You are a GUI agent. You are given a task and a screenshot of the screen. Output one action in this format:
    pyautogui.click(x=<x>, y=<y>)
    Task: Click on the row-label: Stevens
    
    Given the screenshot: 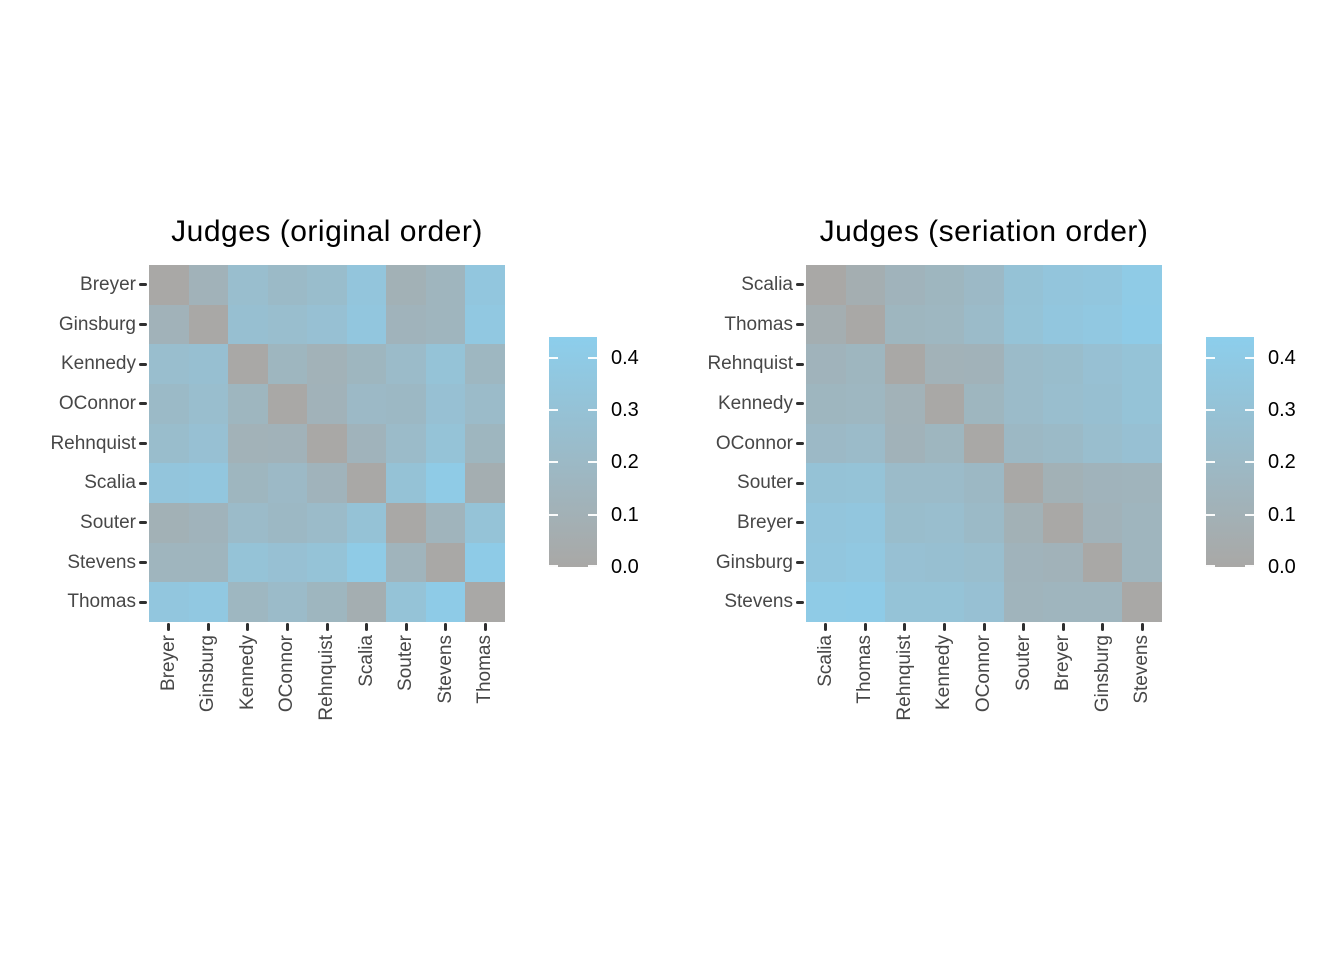 What is the action you would take?
    pyautogui.click(x=101, y=562)
    